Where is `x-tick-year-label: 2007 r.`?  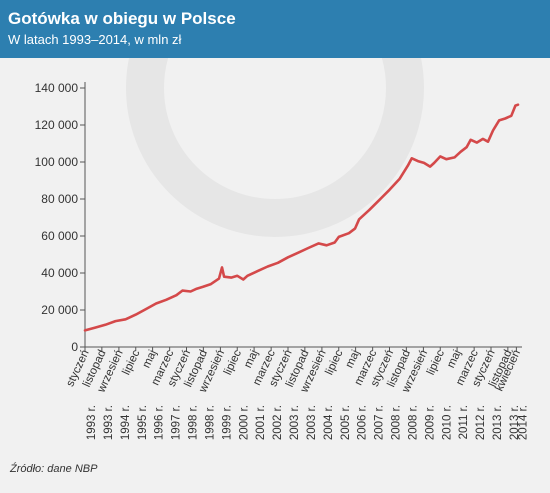 x-tick-year-label: 2007 r. is located at coordinates (380, 422).